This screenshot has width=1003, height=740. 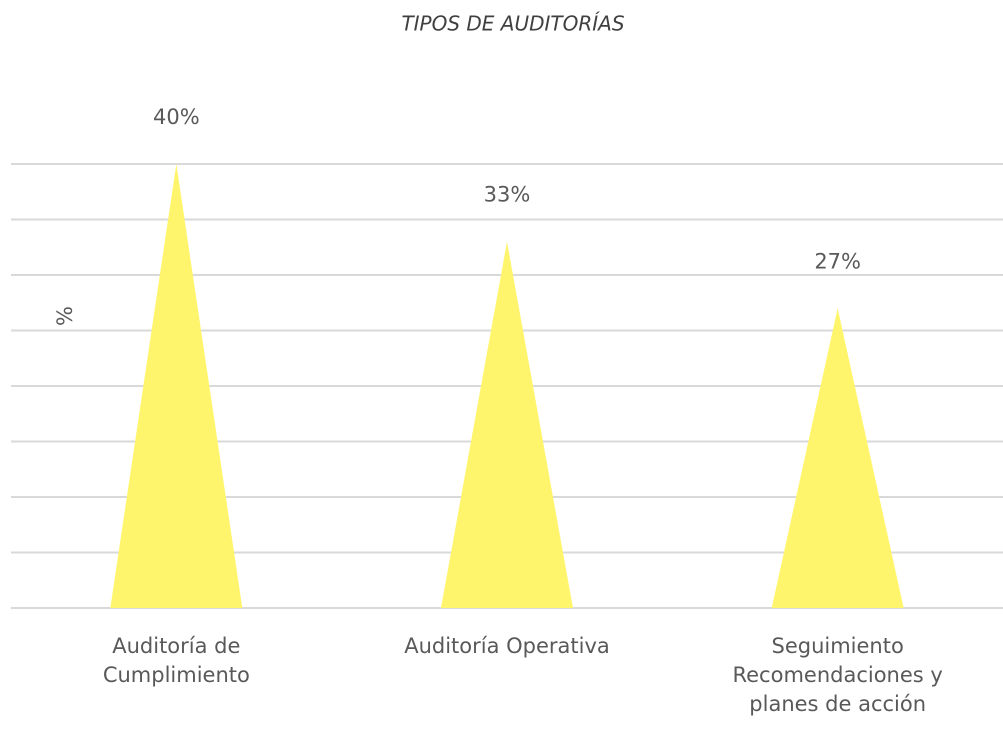 What do you see at coordinates (512, 24) in the screenshot?
I see `chart-title: TIPOS DE AUDITORÍAS` at bounding box center [512, 24].